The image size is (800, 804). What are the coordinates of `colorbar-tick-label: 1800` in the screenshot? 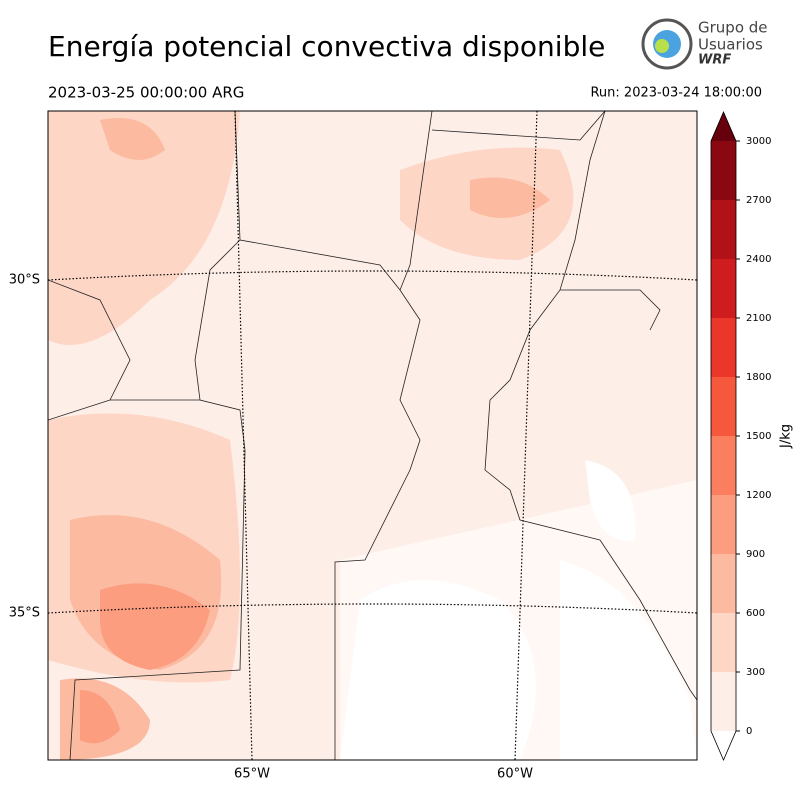 It's located at (758, 377).